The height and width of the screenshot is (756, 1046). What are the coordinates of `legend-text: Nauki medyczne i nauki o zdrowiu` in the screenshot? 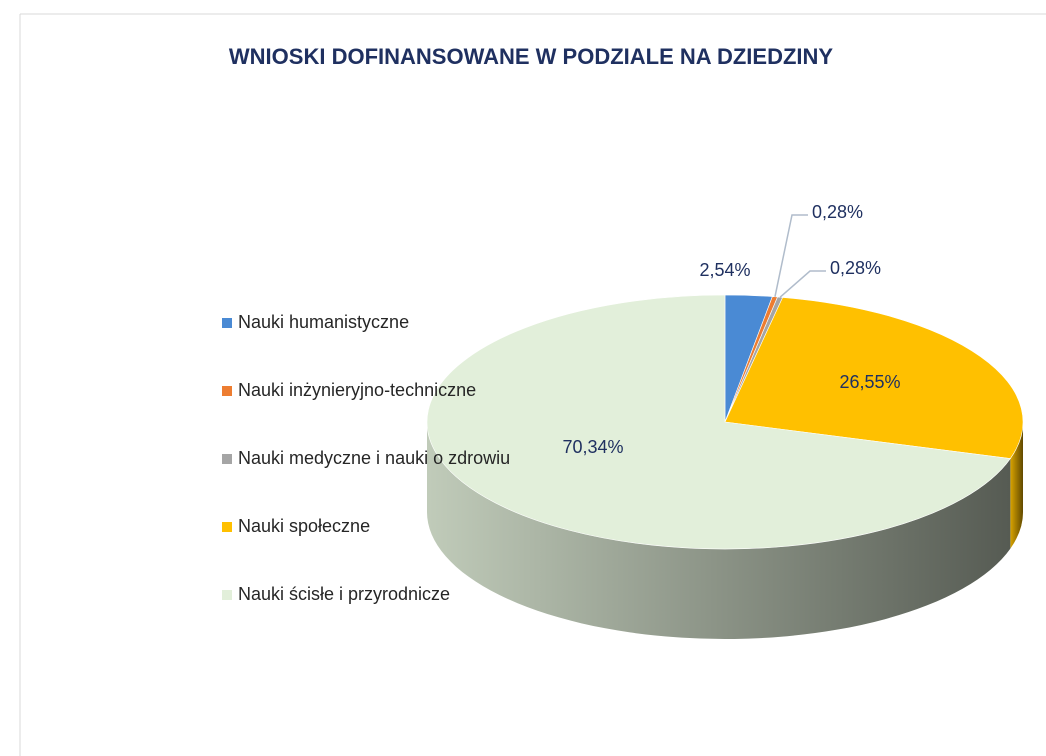 It's located at (374, 458).